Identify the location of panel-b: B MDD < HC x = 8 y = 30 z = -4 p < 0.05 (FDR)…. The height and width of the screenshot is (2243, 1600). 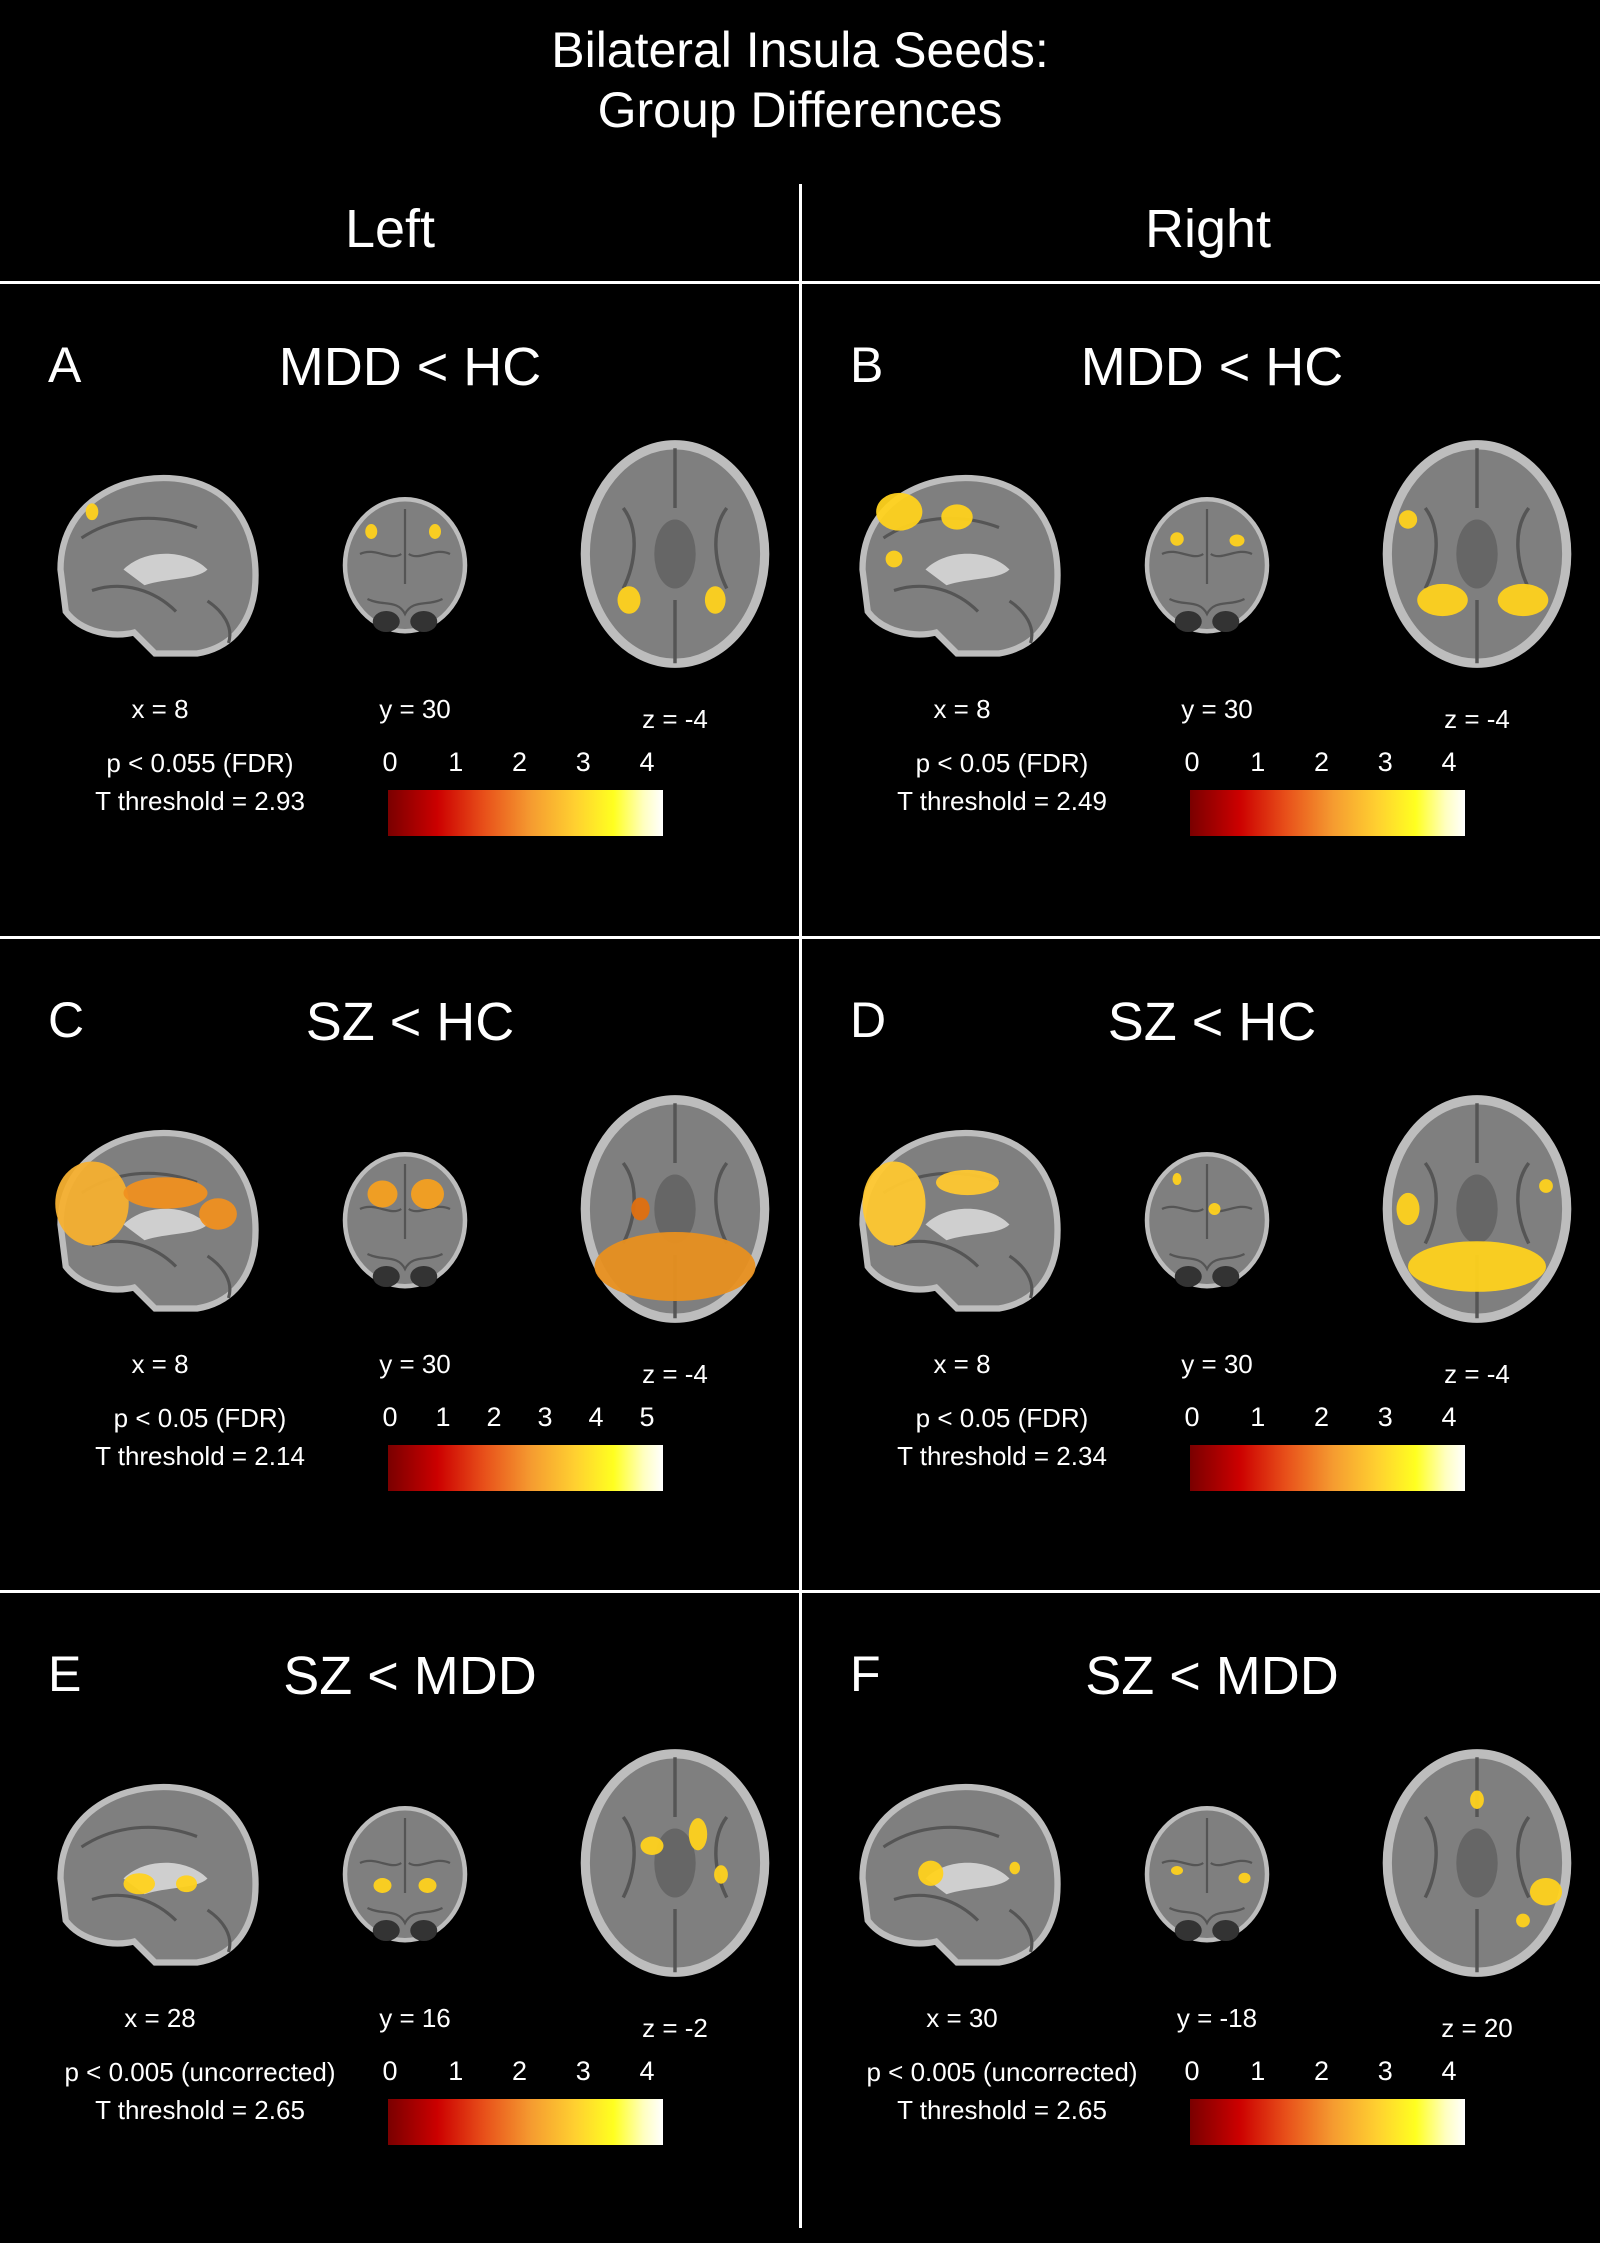
(1201, 609).